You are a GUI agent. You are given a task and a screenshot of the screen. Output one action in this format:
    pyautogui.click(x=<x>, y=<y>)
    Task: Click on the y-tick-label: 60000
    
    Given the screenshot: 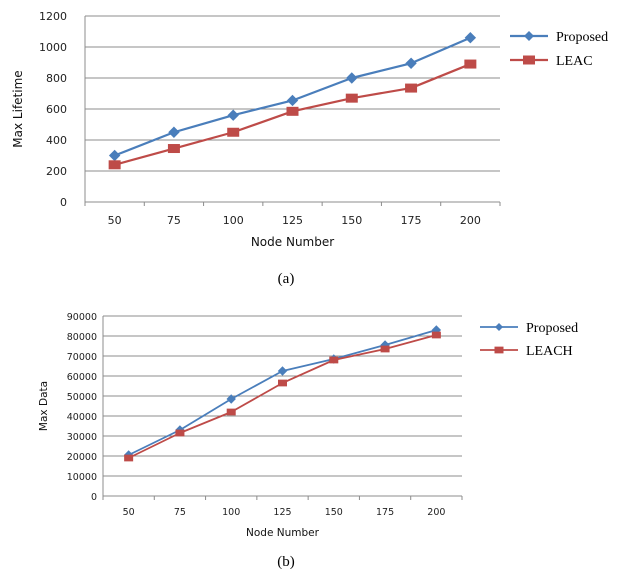 What is the action you would take?
    pyautogui.click(x=82, y=377)
    